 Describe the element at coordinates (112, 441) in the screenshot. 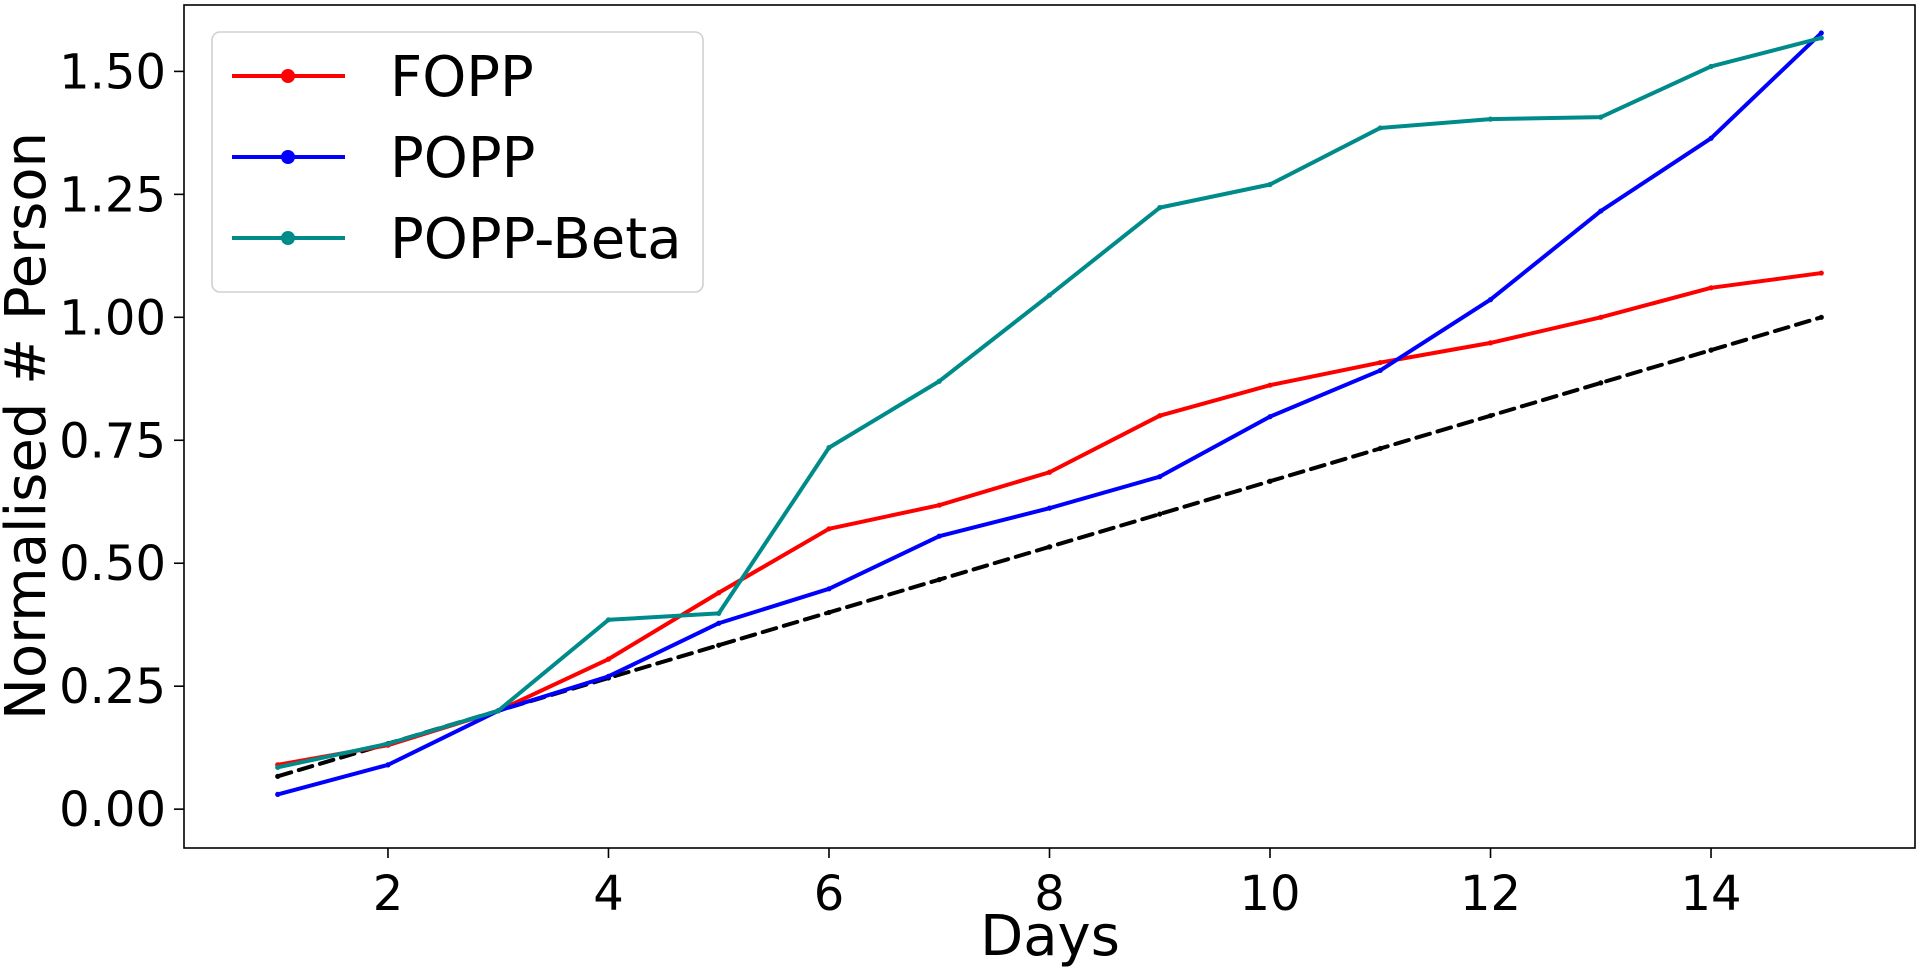

I see `y-tick-label: 0.75` at that location.